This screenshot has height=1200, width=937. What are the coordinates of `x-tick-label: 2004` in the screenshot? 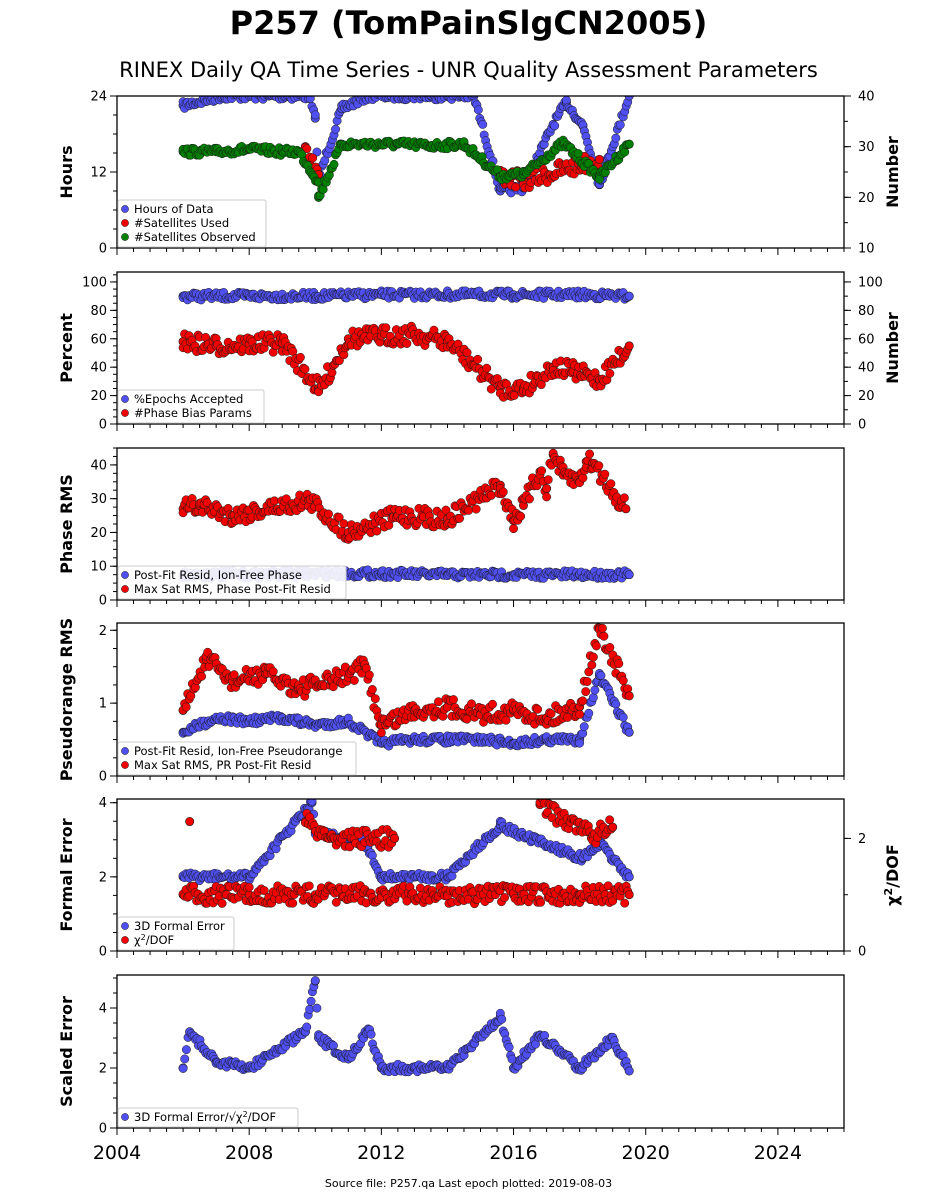 It's located at (117, 1153).